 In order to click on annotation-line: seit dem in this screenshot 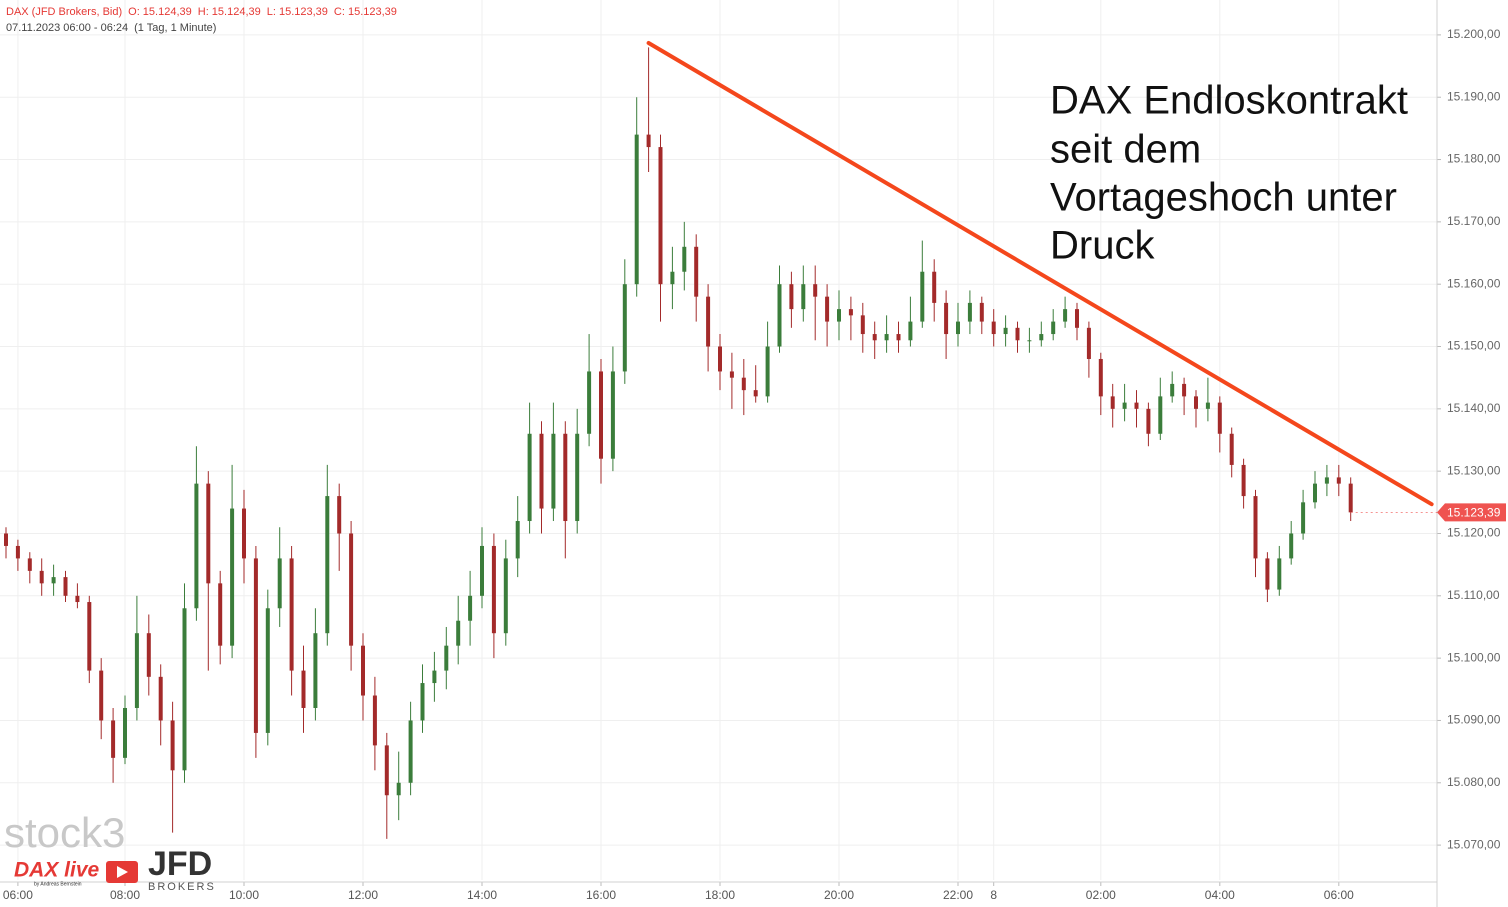, I will do `click(1125, 150)`.